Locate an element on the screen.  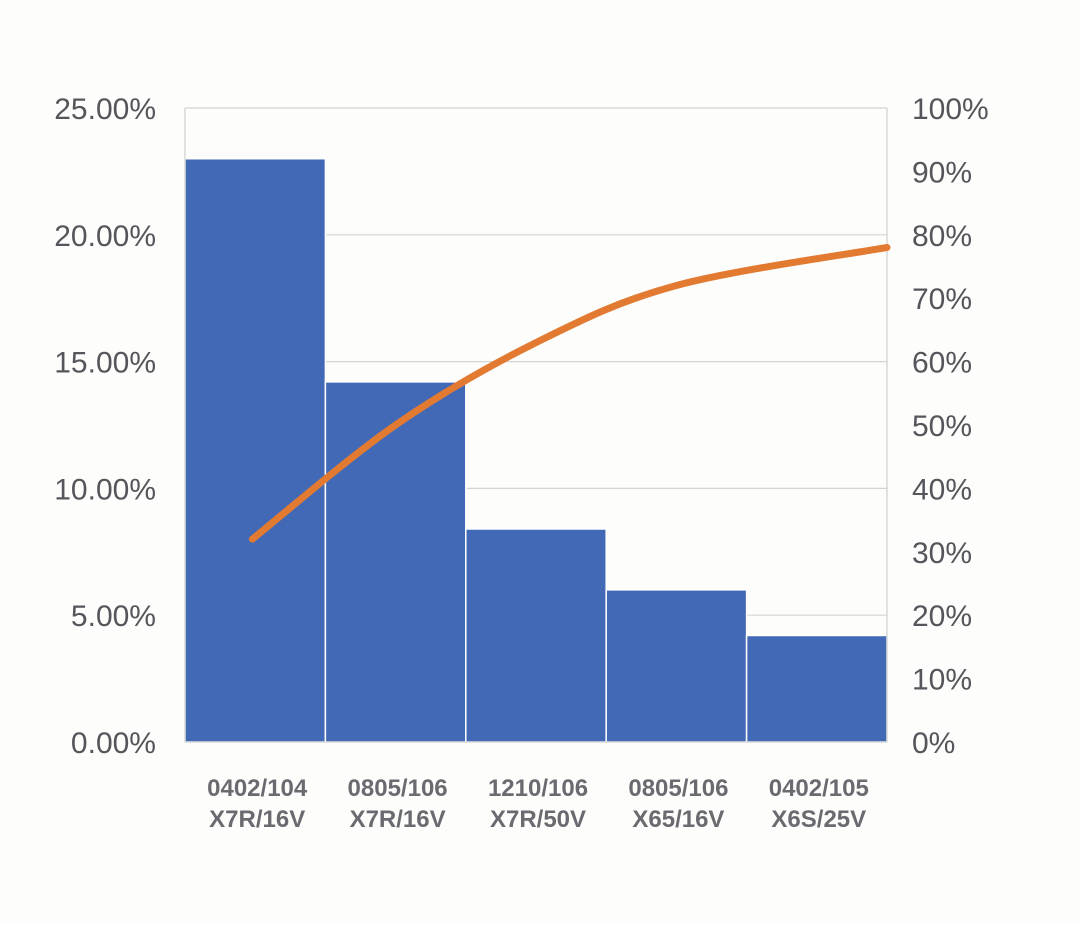
left-axis-tick-label: 5.00% is located at coordinates (113, 616).